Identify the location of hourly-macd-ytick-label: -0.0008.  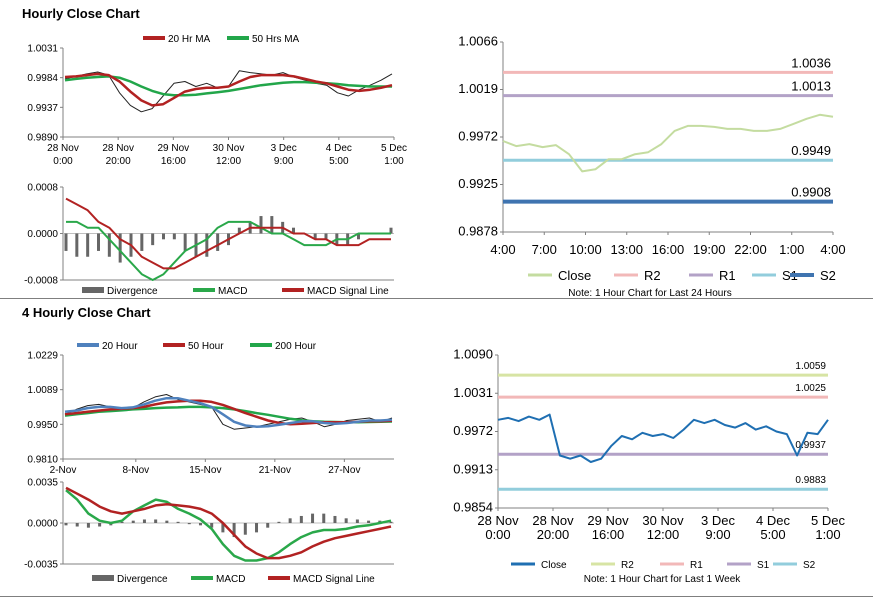
(41, 281).